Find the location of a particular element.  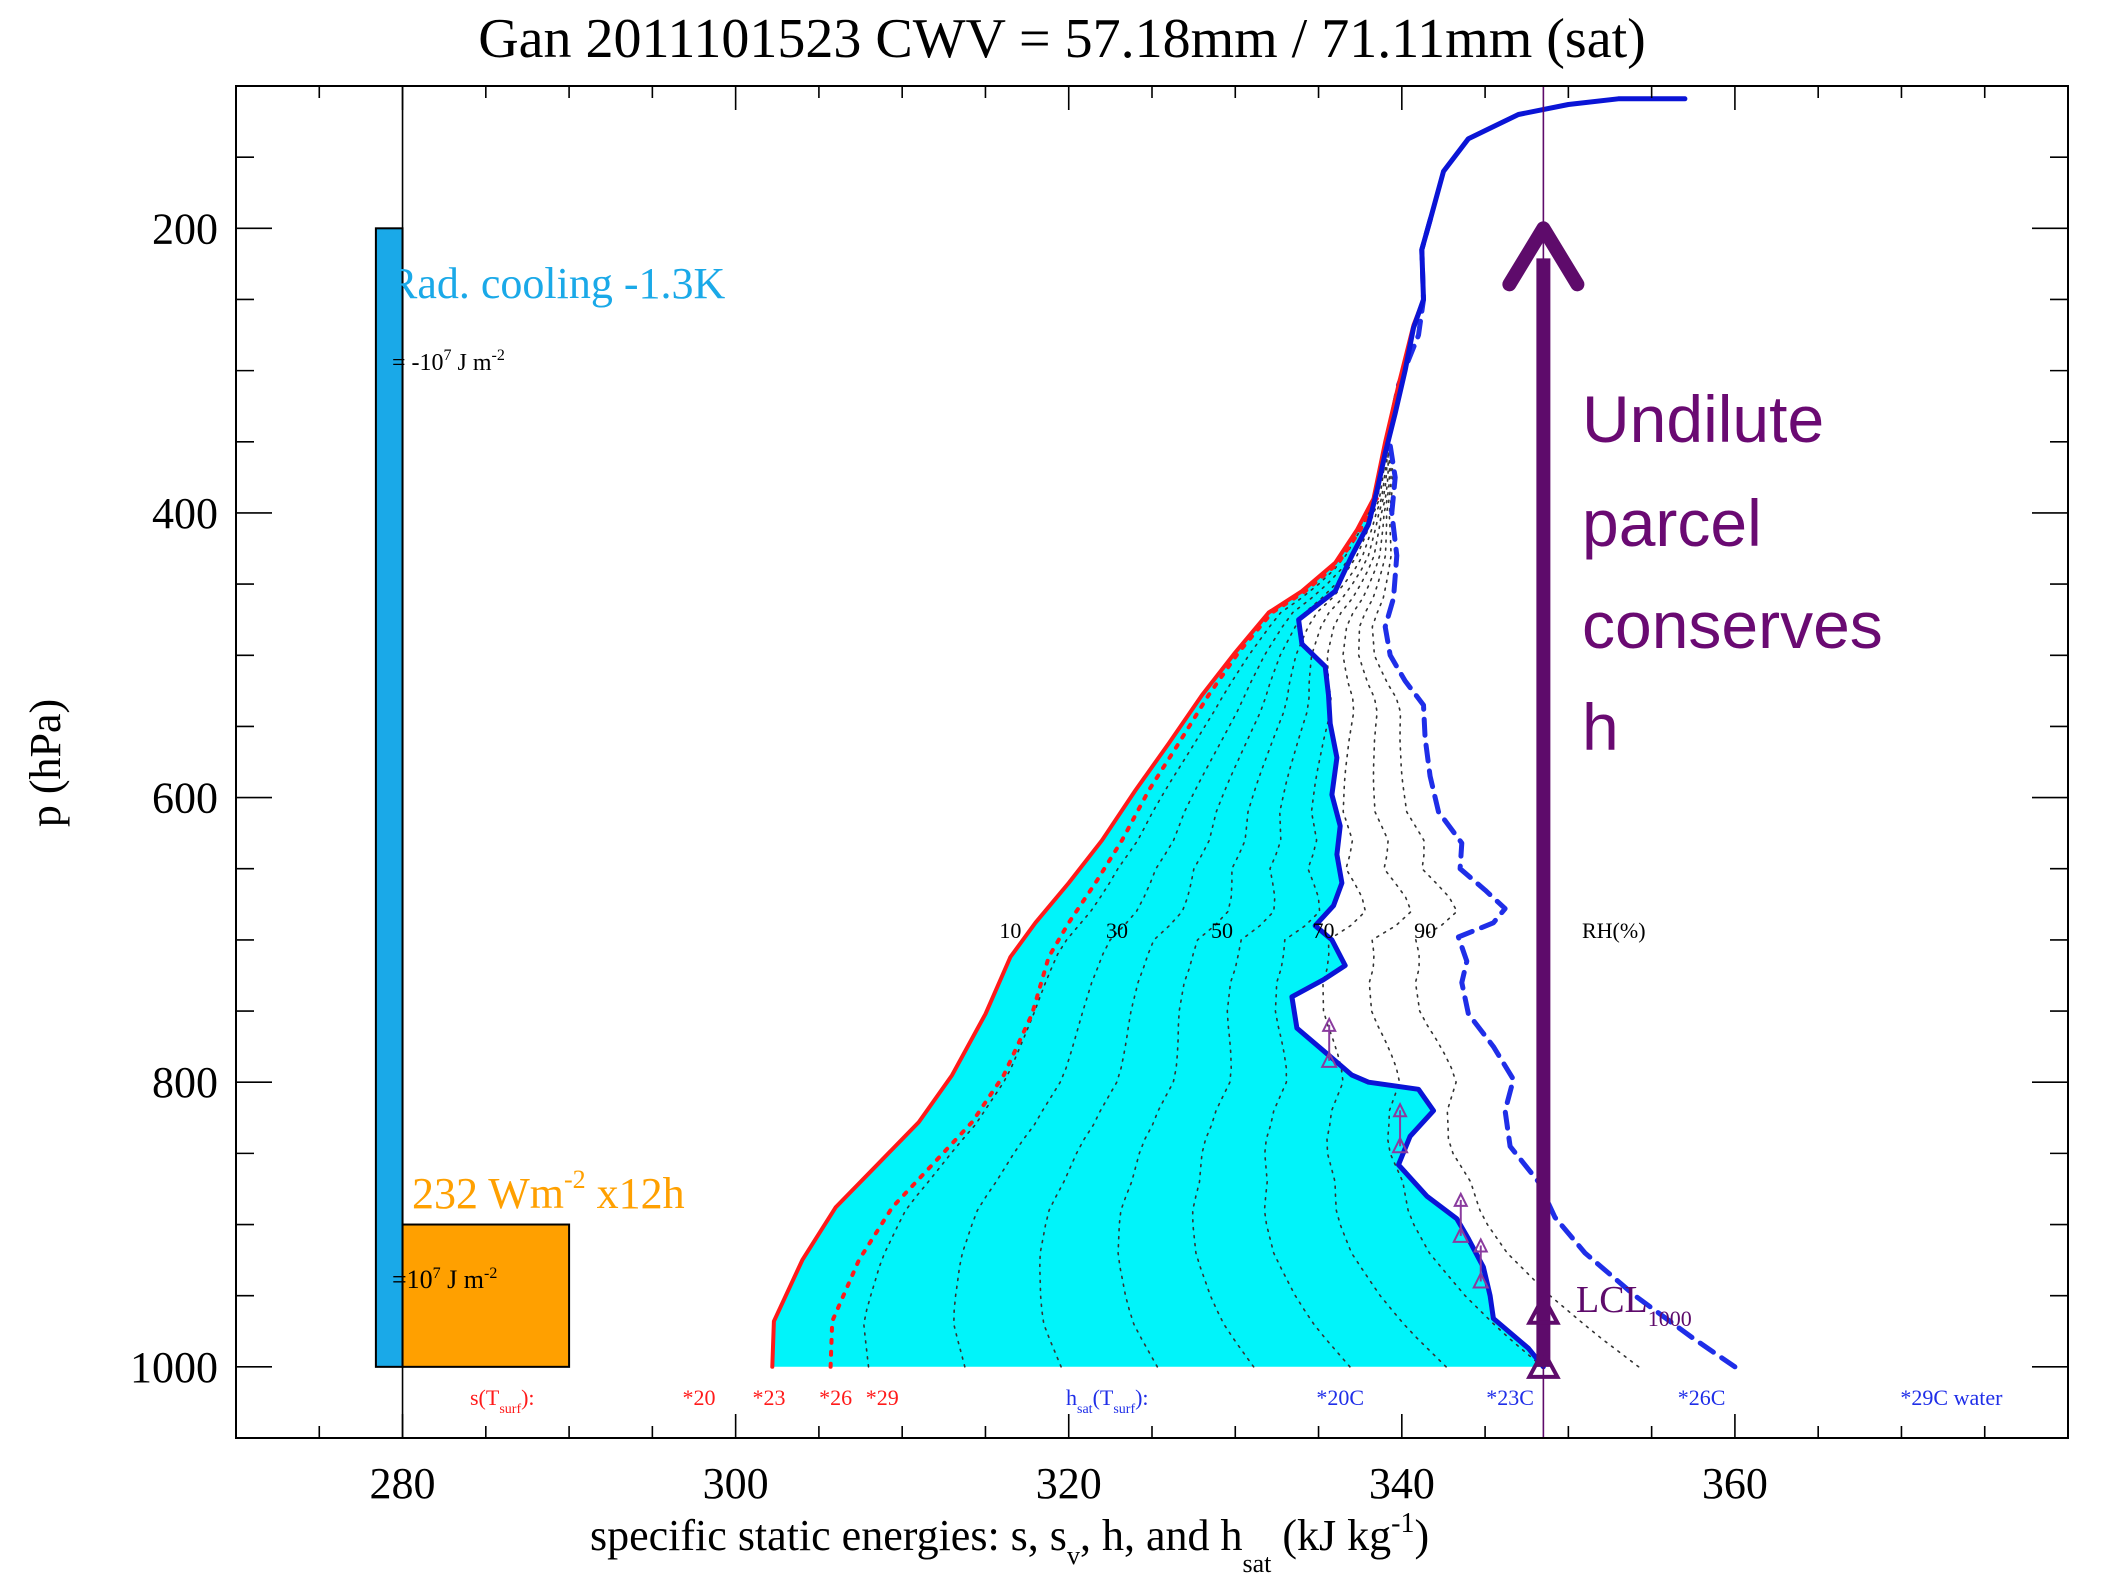

y-tick-label-400: 400 is located at coordinates (185, 513).